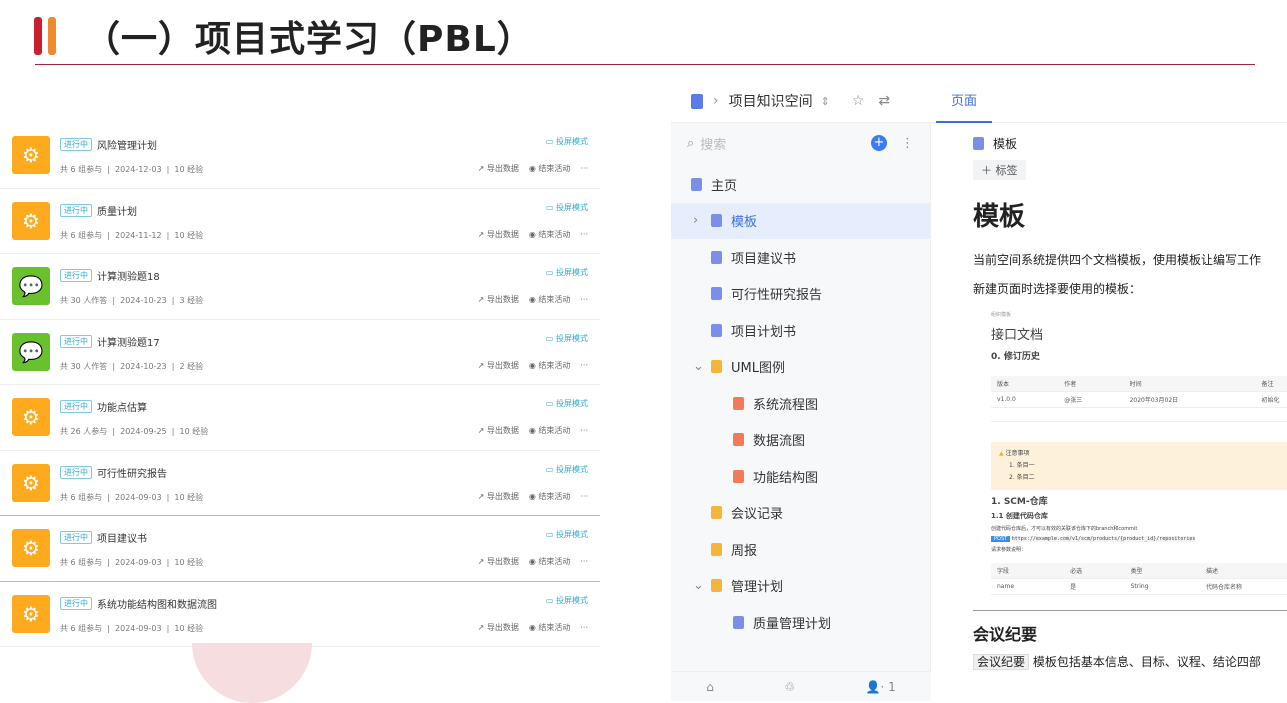 The width and height of the screenshot is (1287, 703). Describe the element at coordinates (879, 143) in the screenshot. I see `add-page-button: +` at that location.